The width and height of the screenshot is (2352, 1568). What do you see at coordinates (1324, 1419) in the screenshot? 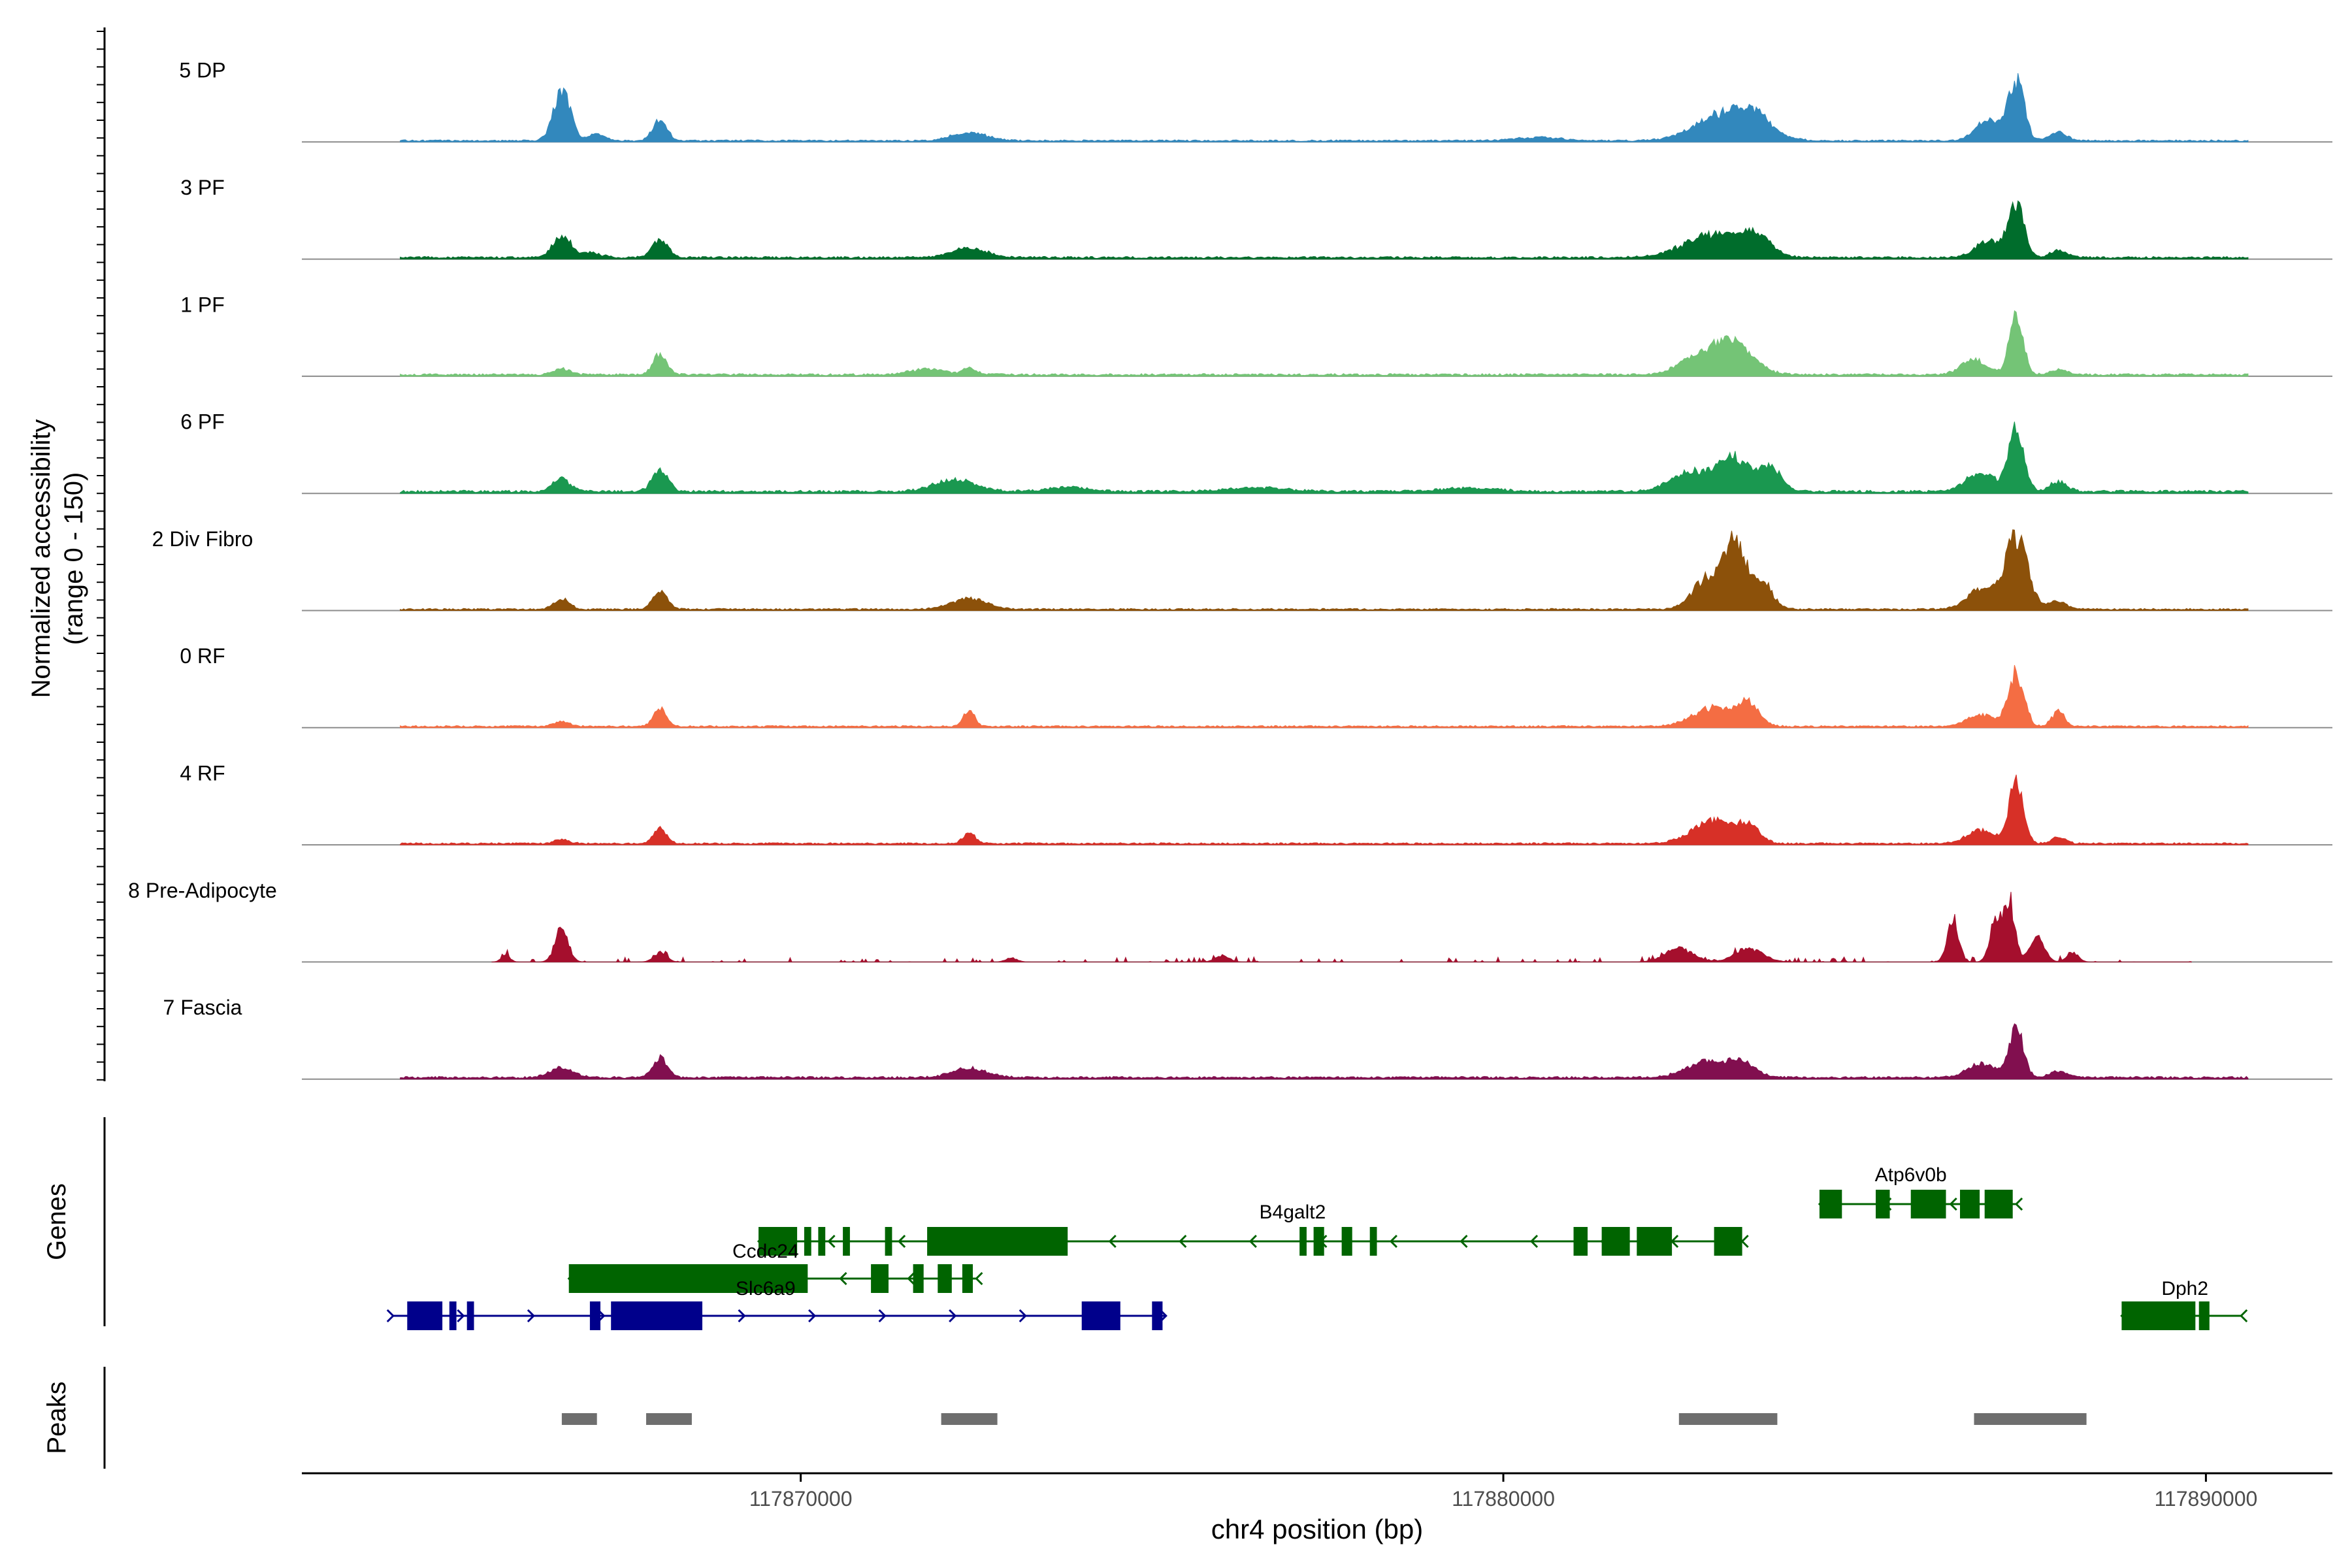
I see `peaks-track` at bounding box center [1324, 1419].